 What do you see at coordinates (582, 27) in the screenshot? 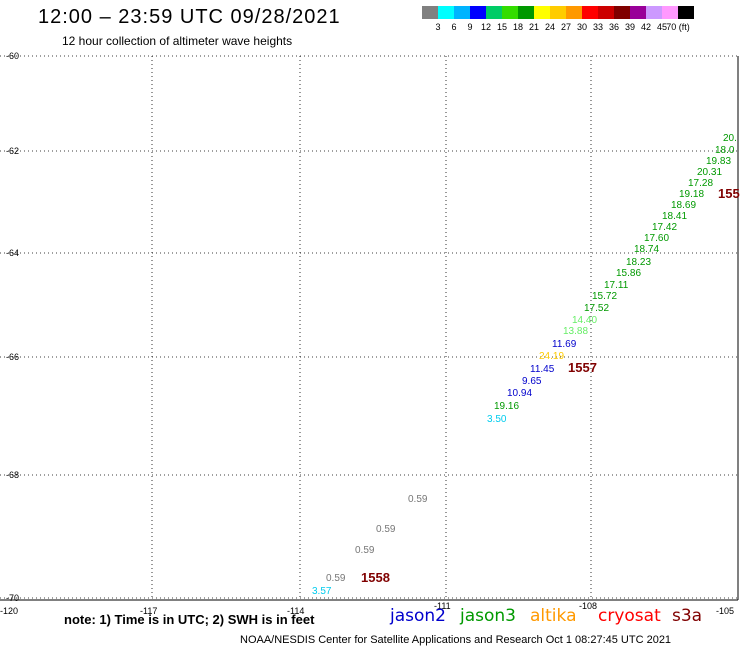
I see `colorbar-label: 30` at bounding box center [582, 27].